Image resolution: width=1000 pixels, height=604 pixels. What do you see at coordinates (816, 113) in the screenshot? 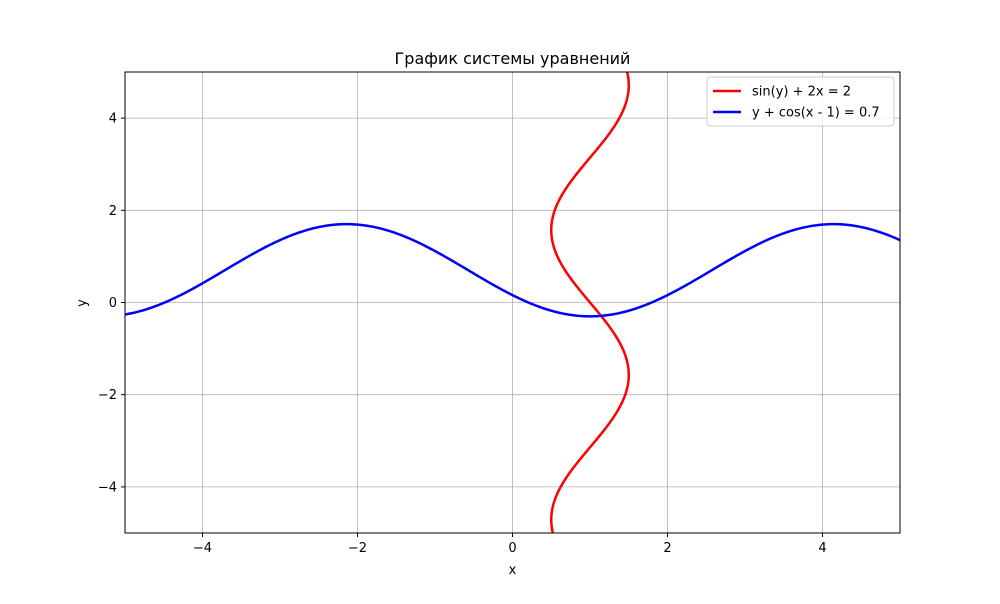
I see `legend-label-series-2: y + cos(x - 1) = 0.7` at bounding box center [816, 113].